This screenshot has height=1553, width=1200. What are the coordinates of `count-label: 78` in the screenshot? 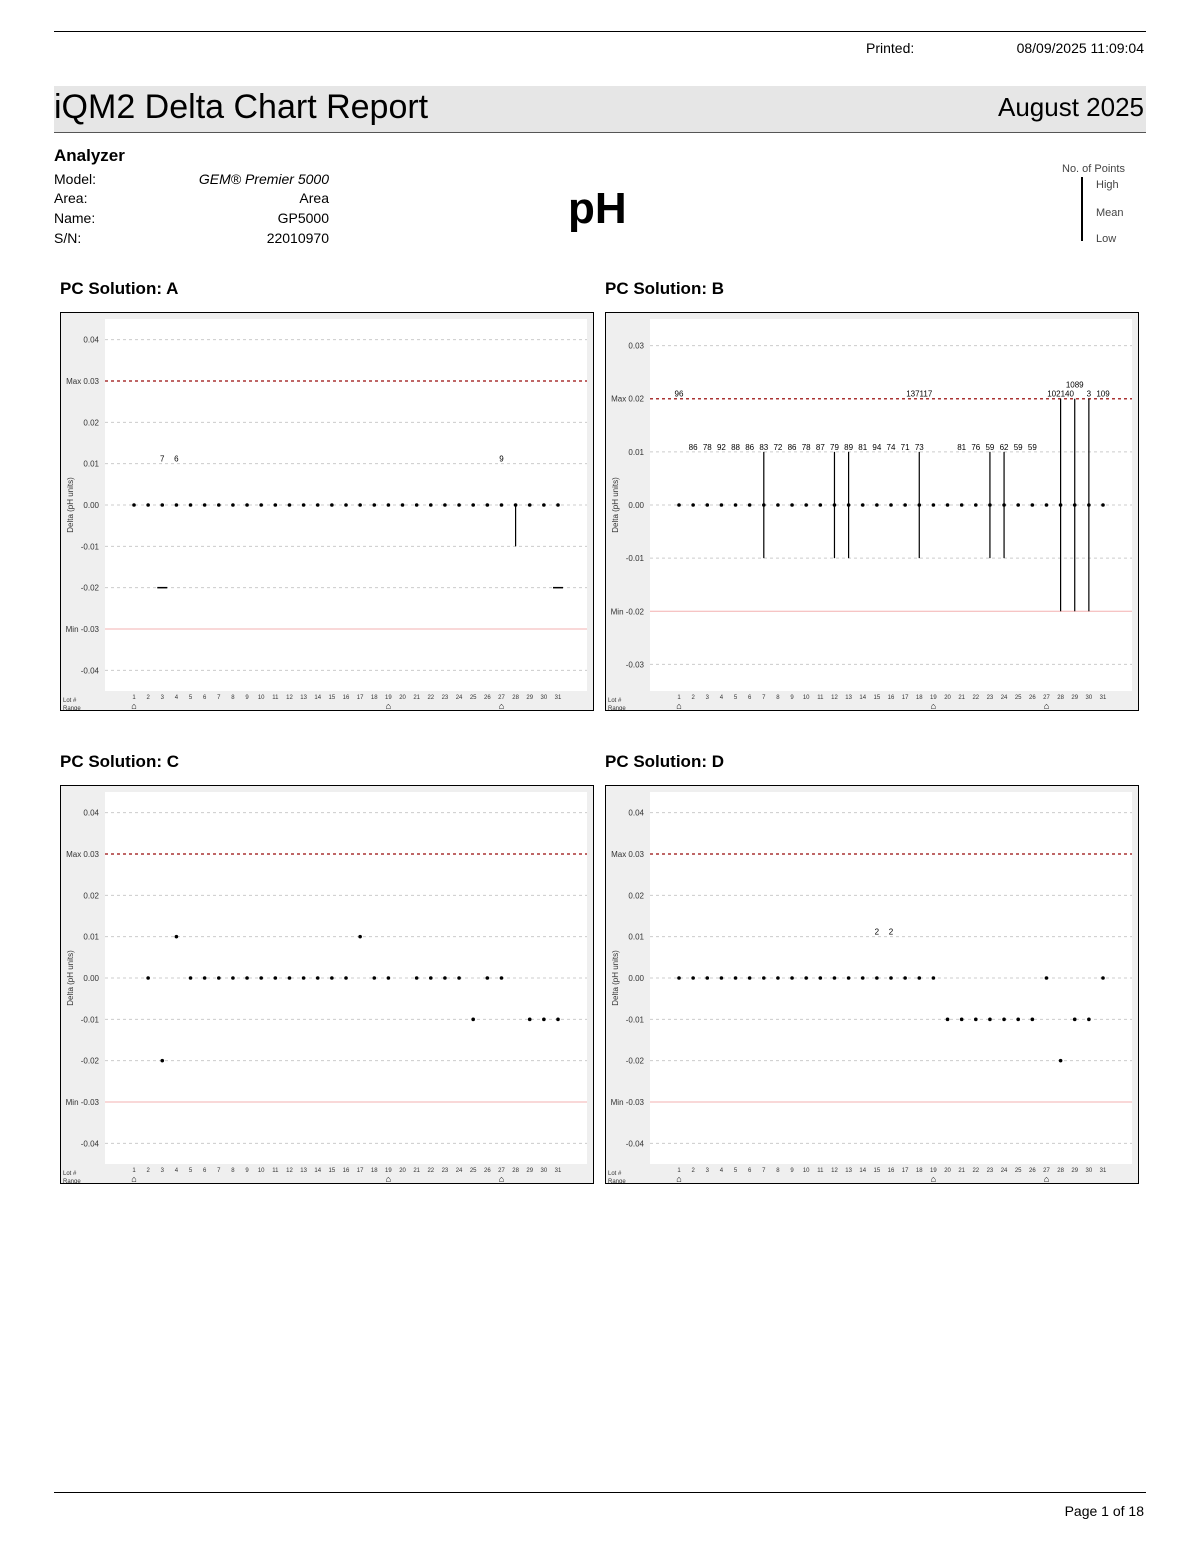 It's located at (707, 447).